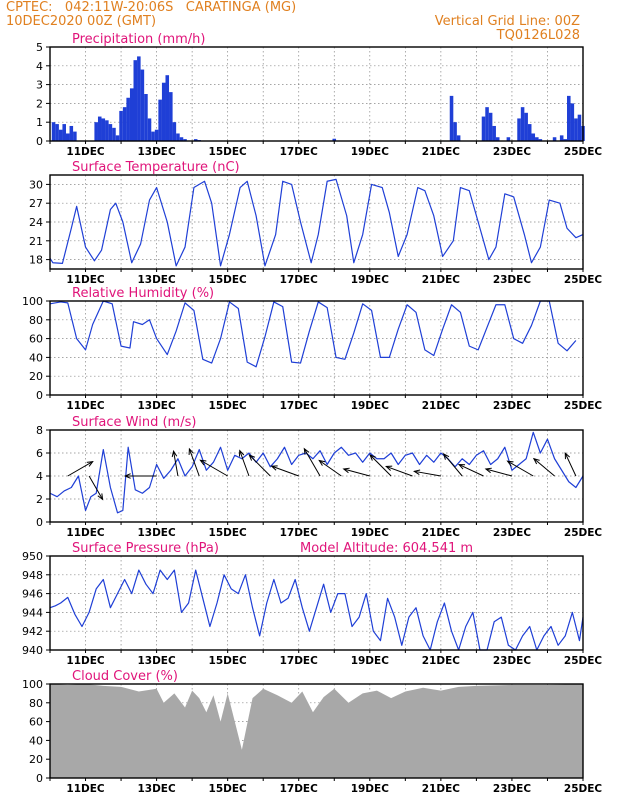 The width and height of the screenshot is (618, 800). Describe the element at coordinates (370, 661) in the screenshot. I see `press-xtick-label: 19DEC` at that location.